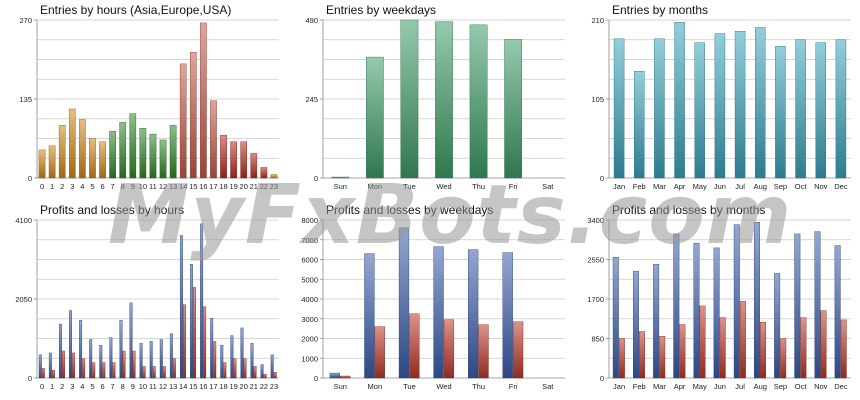  I want to click on x-tick-label: 16, so click(203, 186).